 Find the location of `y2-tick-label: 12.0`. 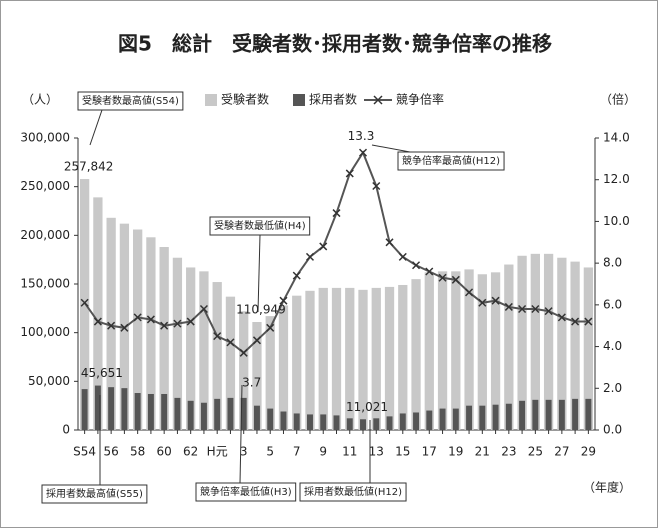

y2-tick-label: 12.0 is located at coordinates (616, 179).